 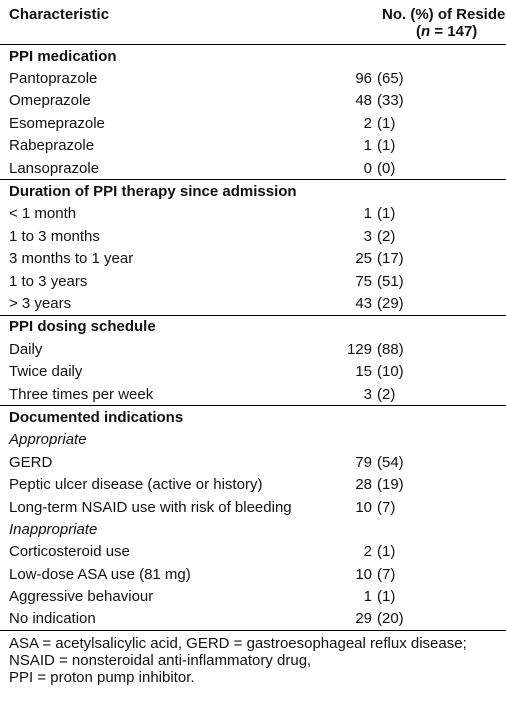 I want to click on section-row: PPI medication, so click(x=253, y=56).